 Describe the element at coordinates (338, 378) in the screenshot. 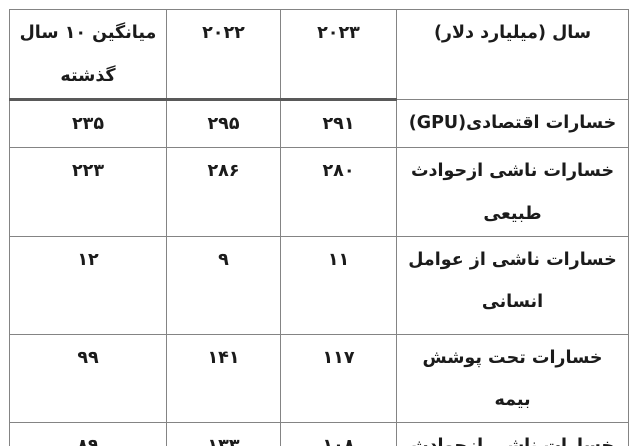

I see `cell-2023-value: ۱۱۷` at that location.